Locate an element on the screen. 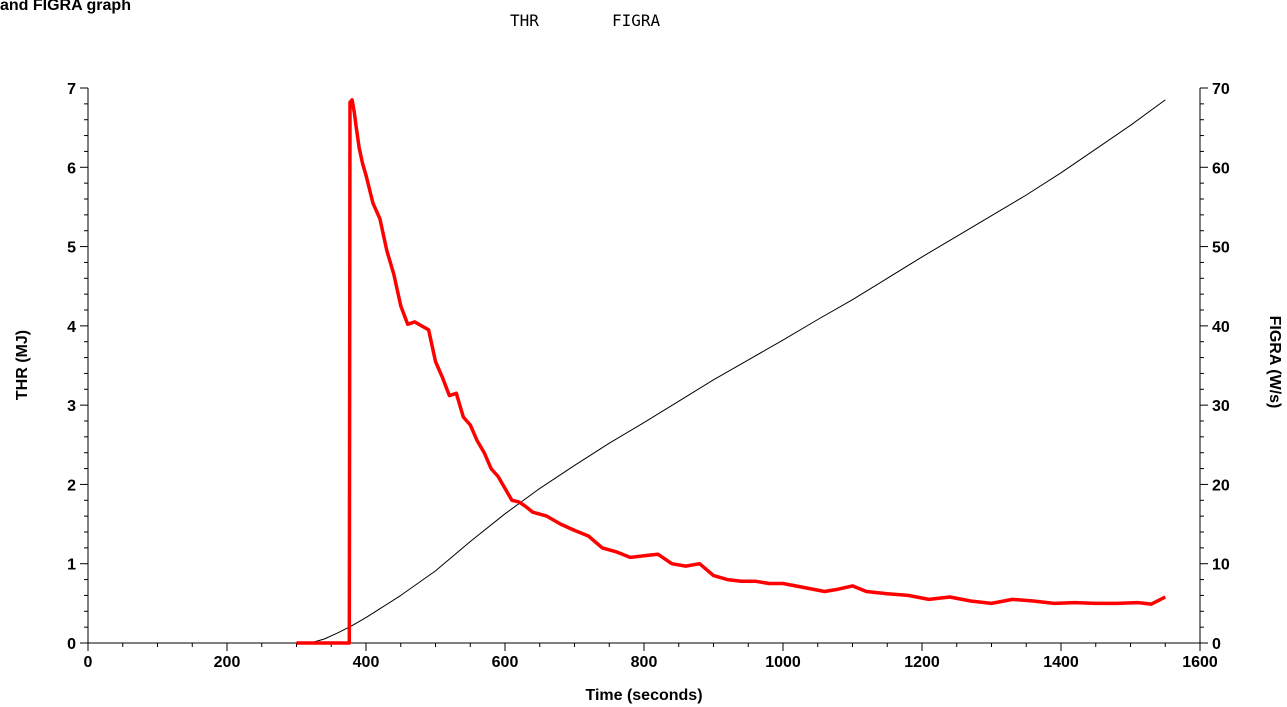 The width and height of the screenshot is (1287, 707). y-left-tick-label: 5 is located at coordinates (71, 248).